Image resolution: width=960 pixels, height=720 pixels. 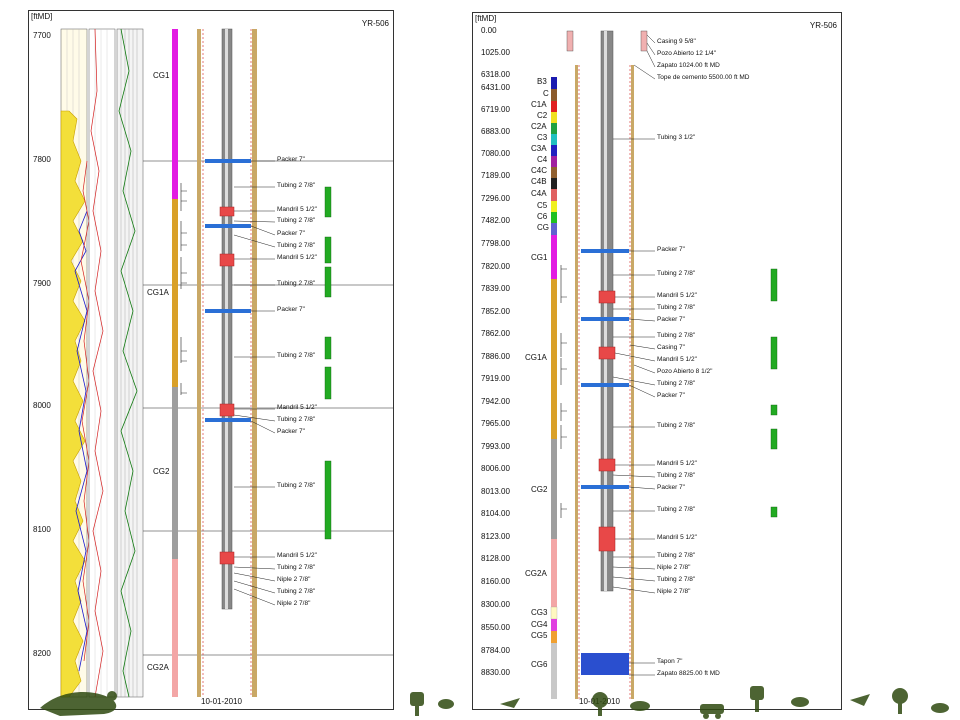 I want to click on right-well-name: YR-506, so click(x=823, y=25).